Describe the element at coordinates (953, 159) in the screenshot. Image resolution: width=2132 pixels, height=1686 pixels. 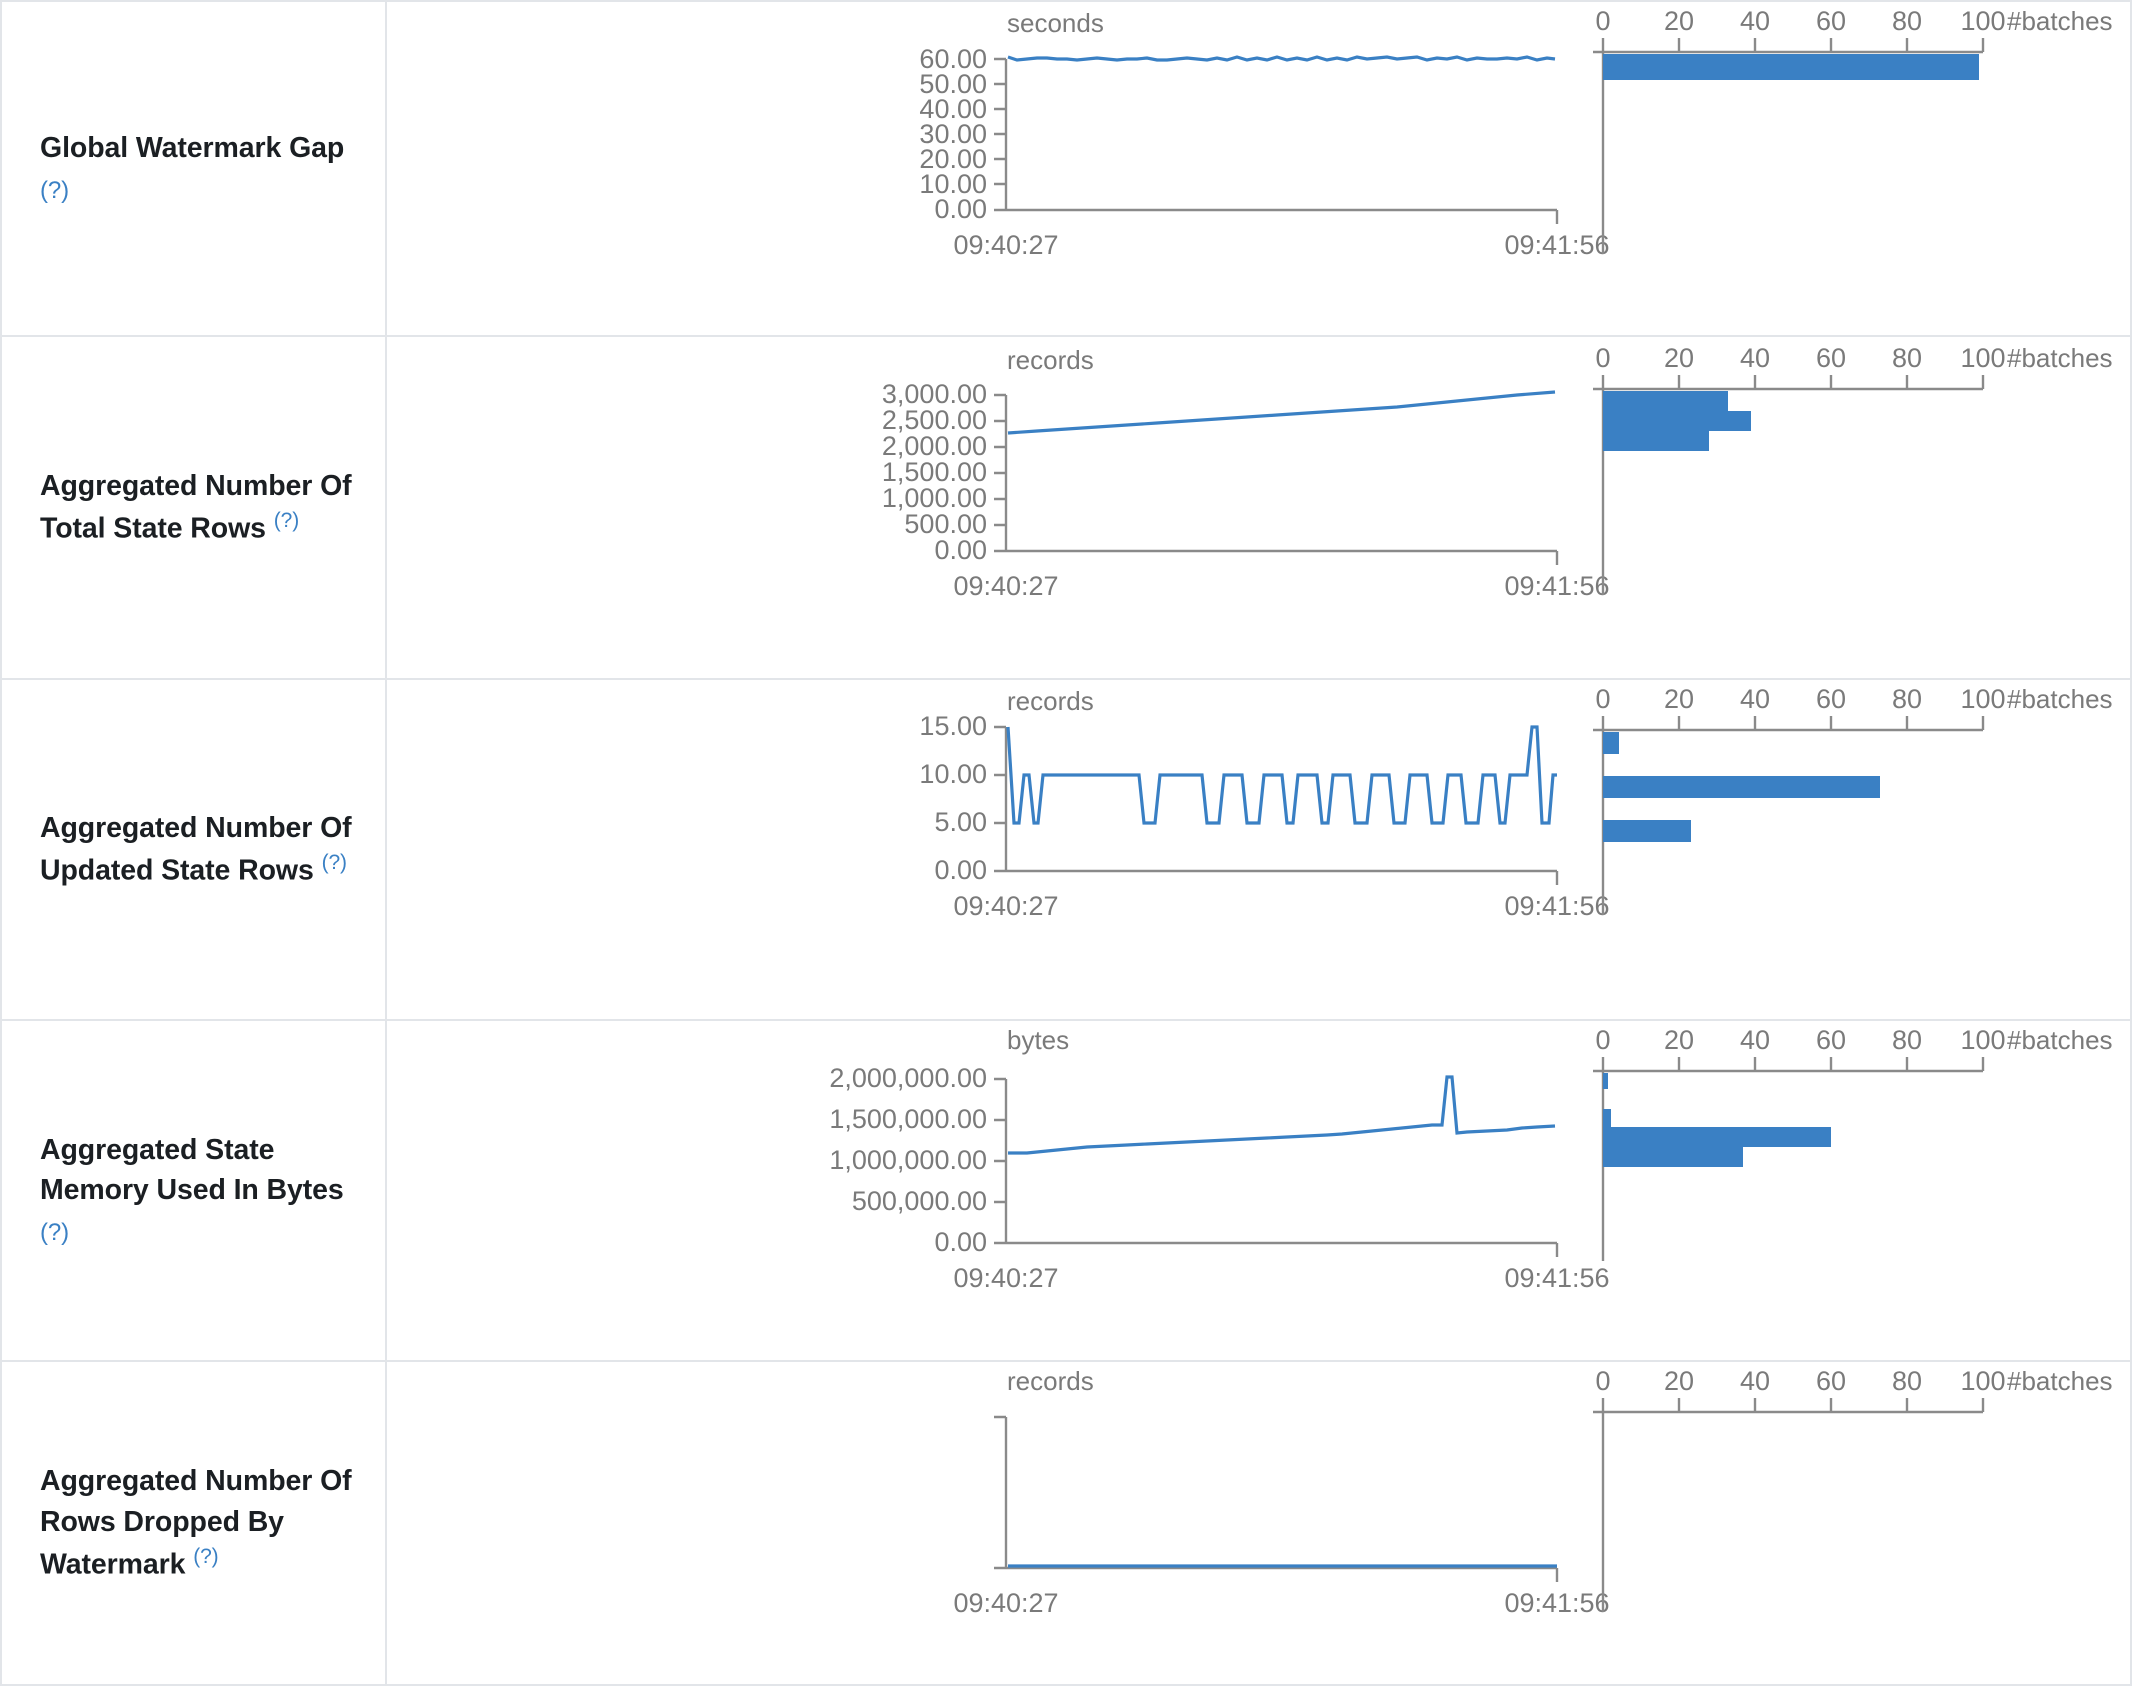
I see `y-tick-label: 20.00` at that location.